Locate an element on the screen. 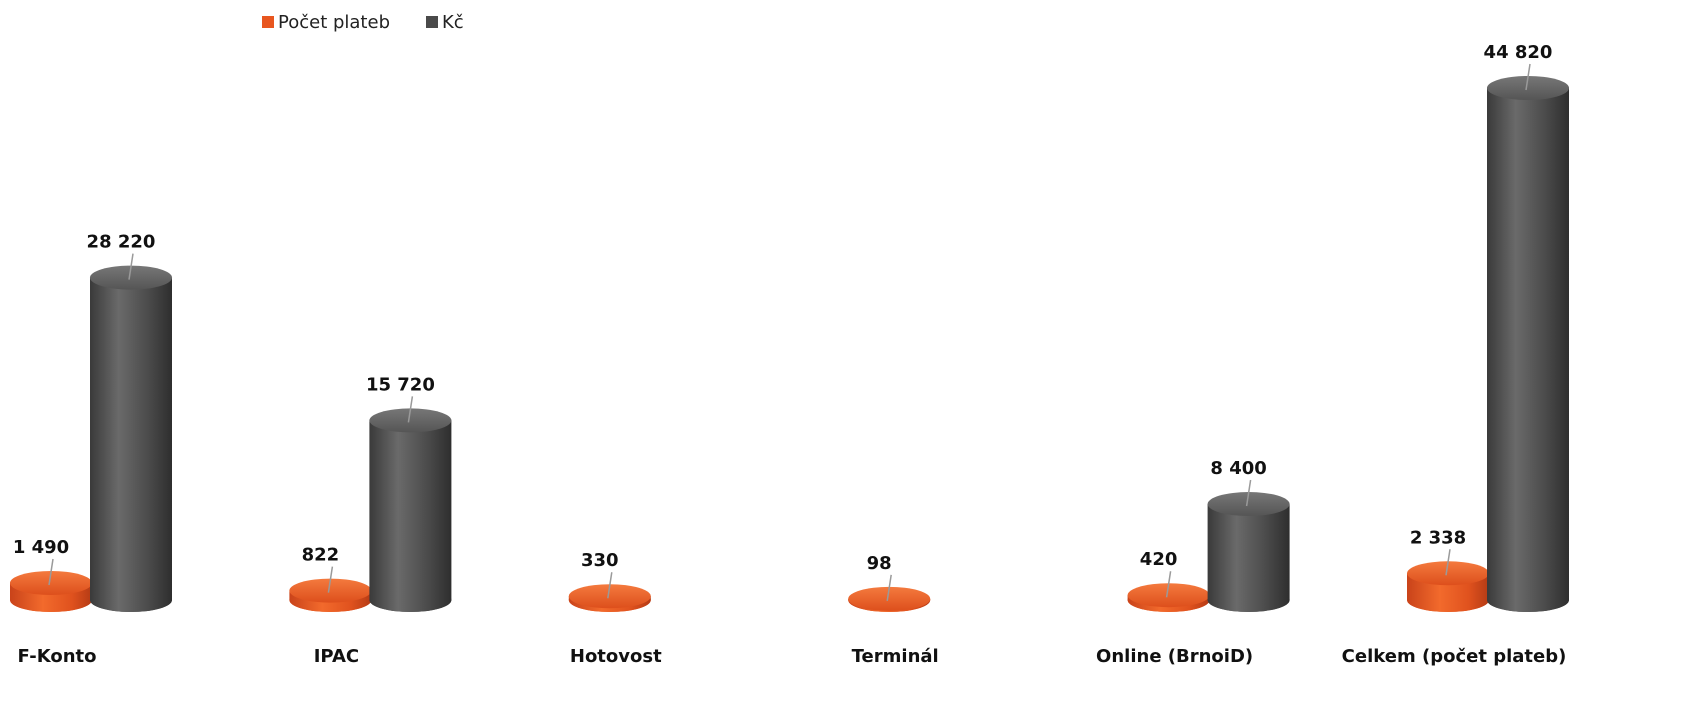 This screenshot has width=1686, height=721. bar-kc-celkem-pocet-plateb-top is located at coordinates (1528, 88).